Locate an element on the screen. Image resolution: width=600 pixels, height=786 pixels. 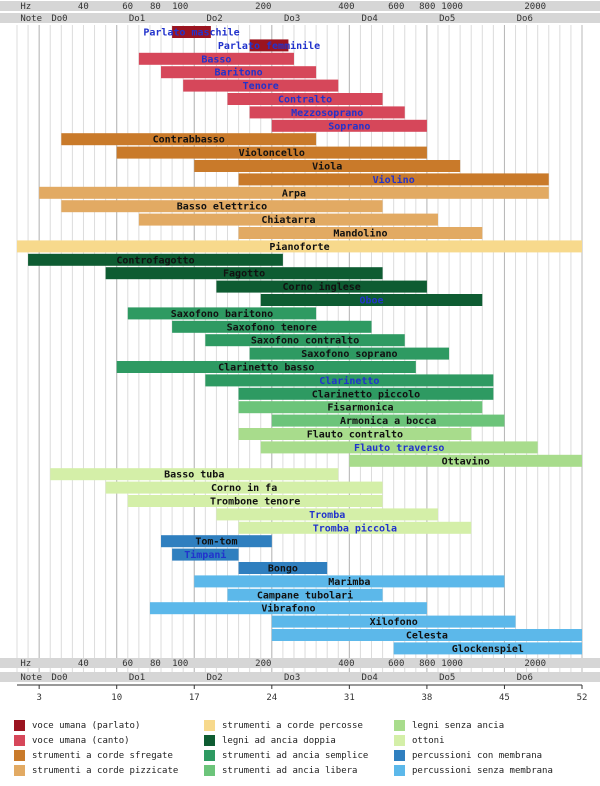
instrument-label: Pianoforte is located at coordinates (299, 247).